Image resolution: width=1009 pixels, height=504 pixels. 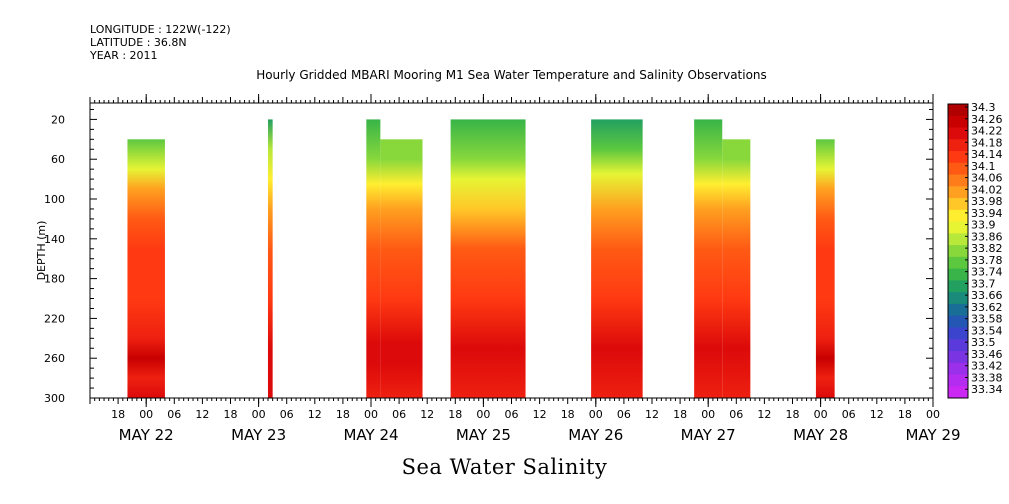 What do you see at coordinates (54, 239) in the screenshot?
I see `y-tick-label: 140` at bounding box center [54, 239].